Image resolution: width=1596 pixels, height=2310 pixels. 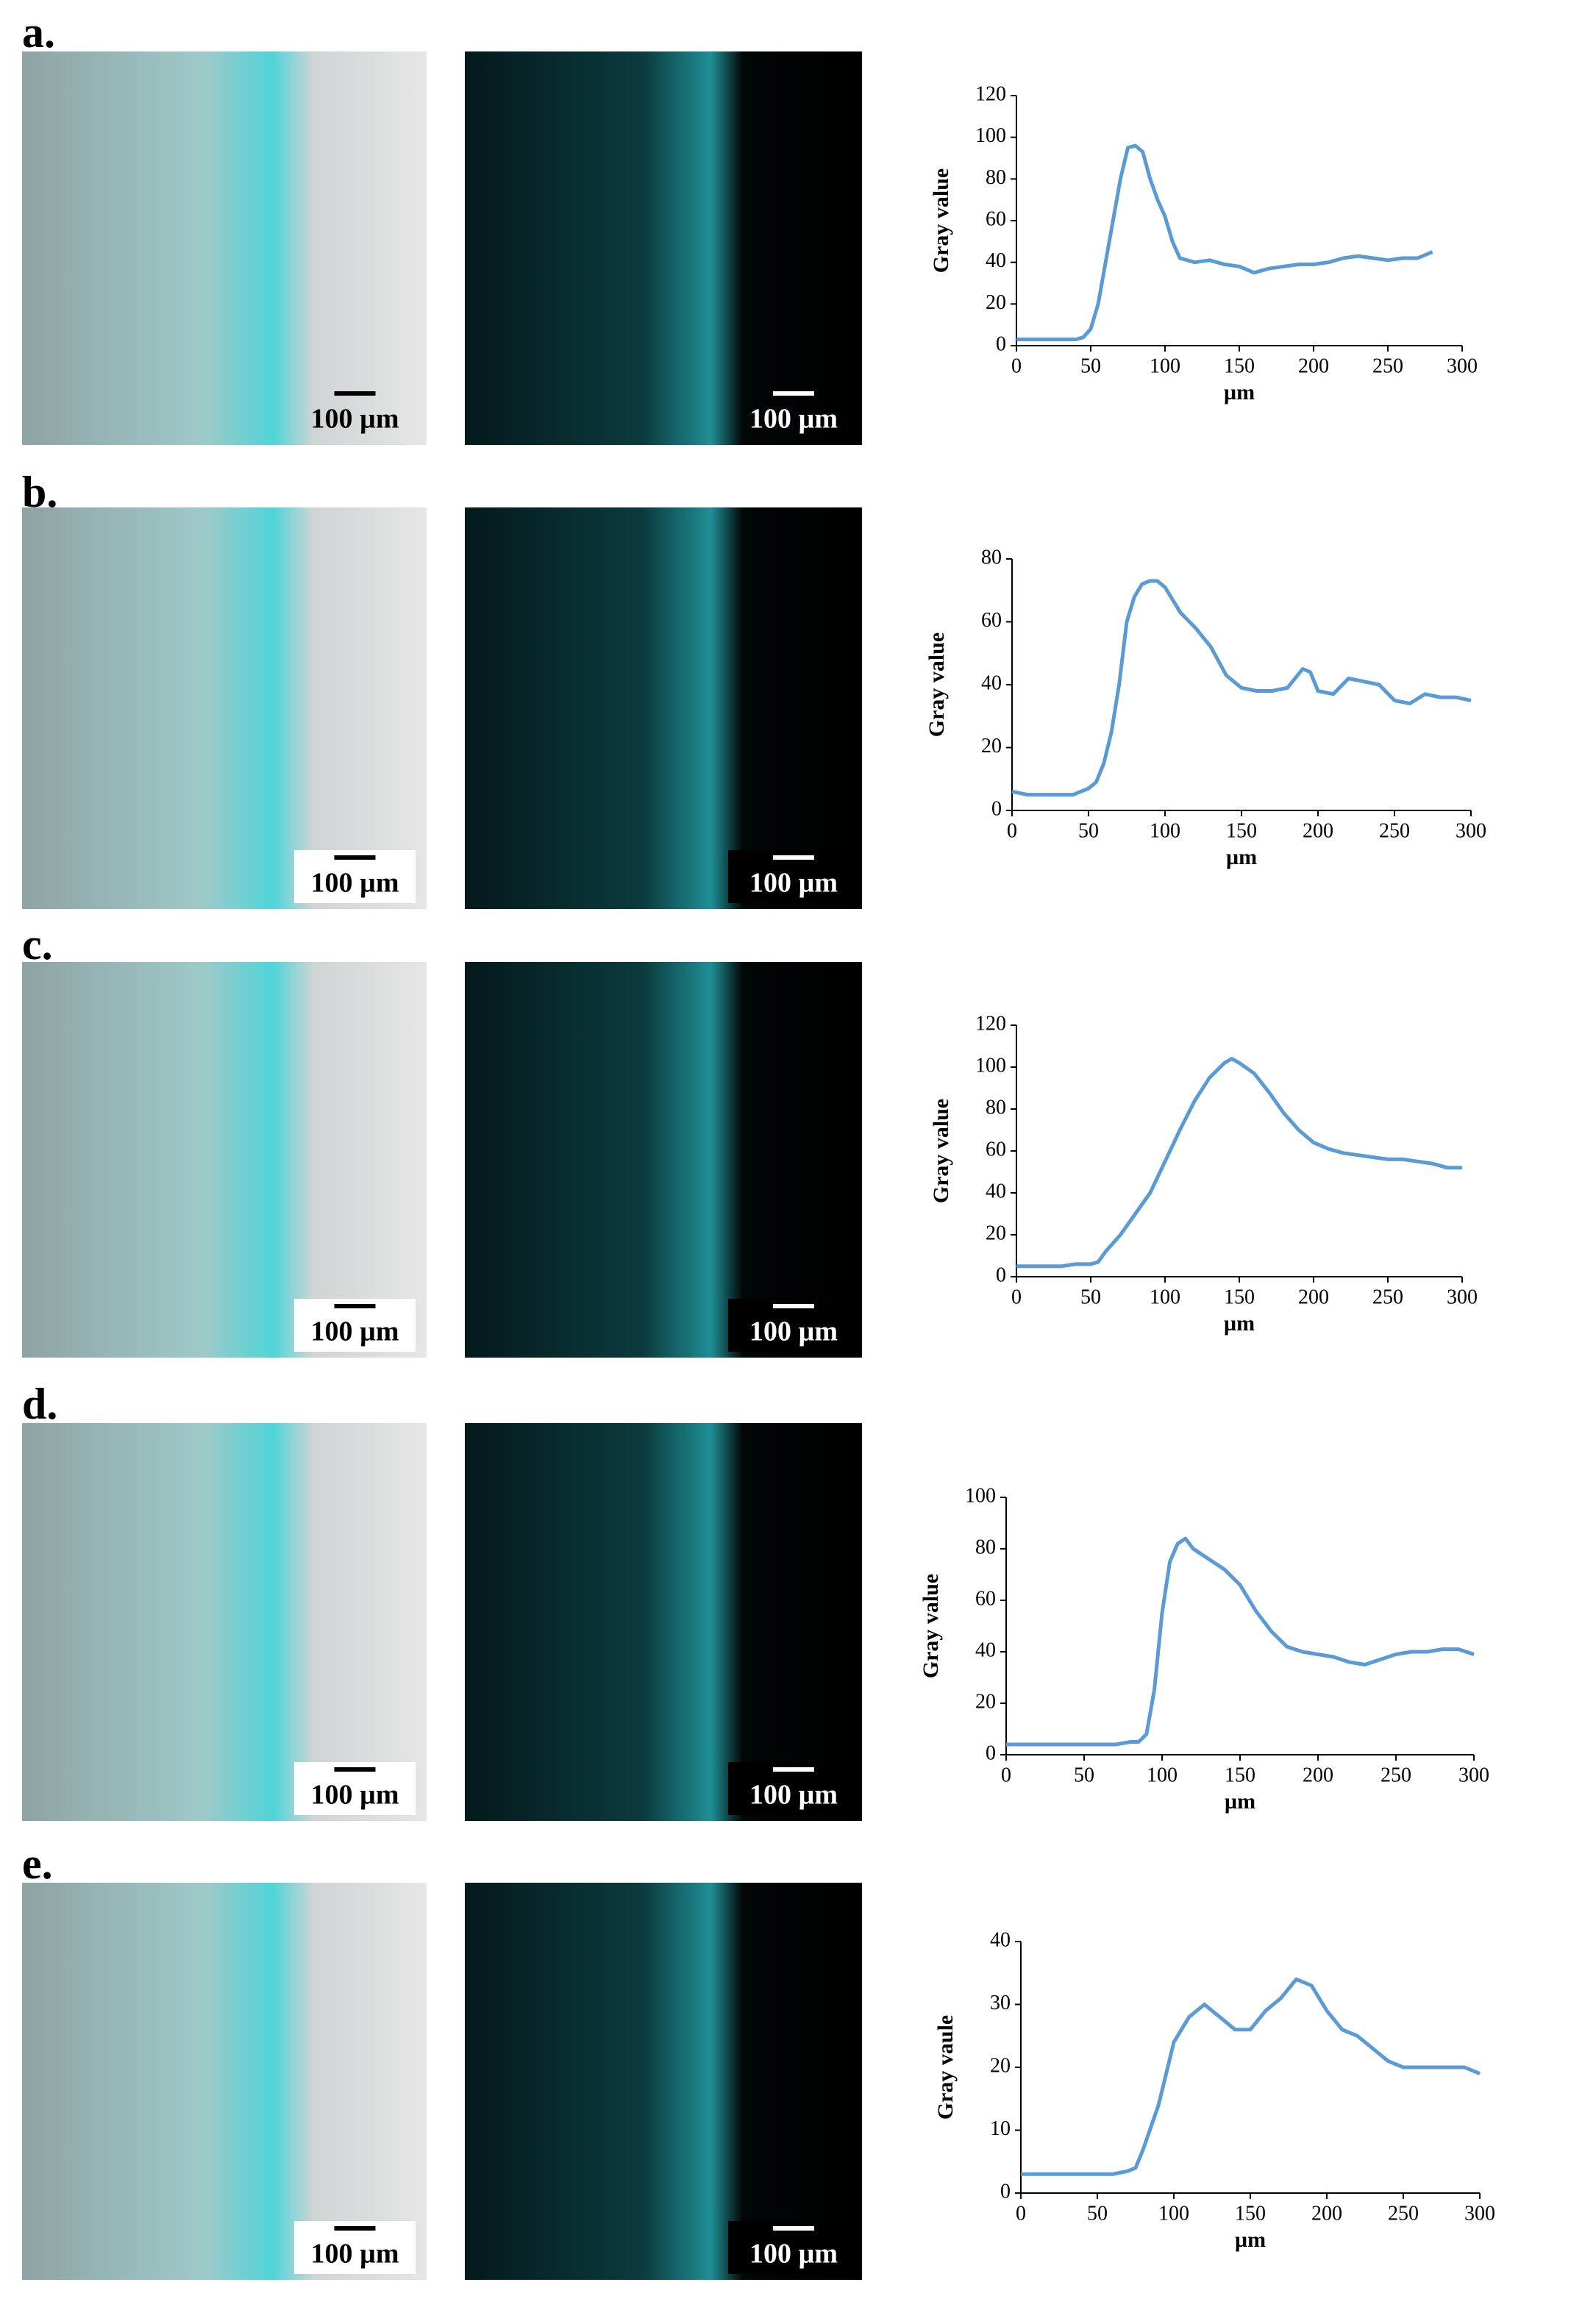 I want to click on y-tick-label: 10, so click(x=1000, y=2128).